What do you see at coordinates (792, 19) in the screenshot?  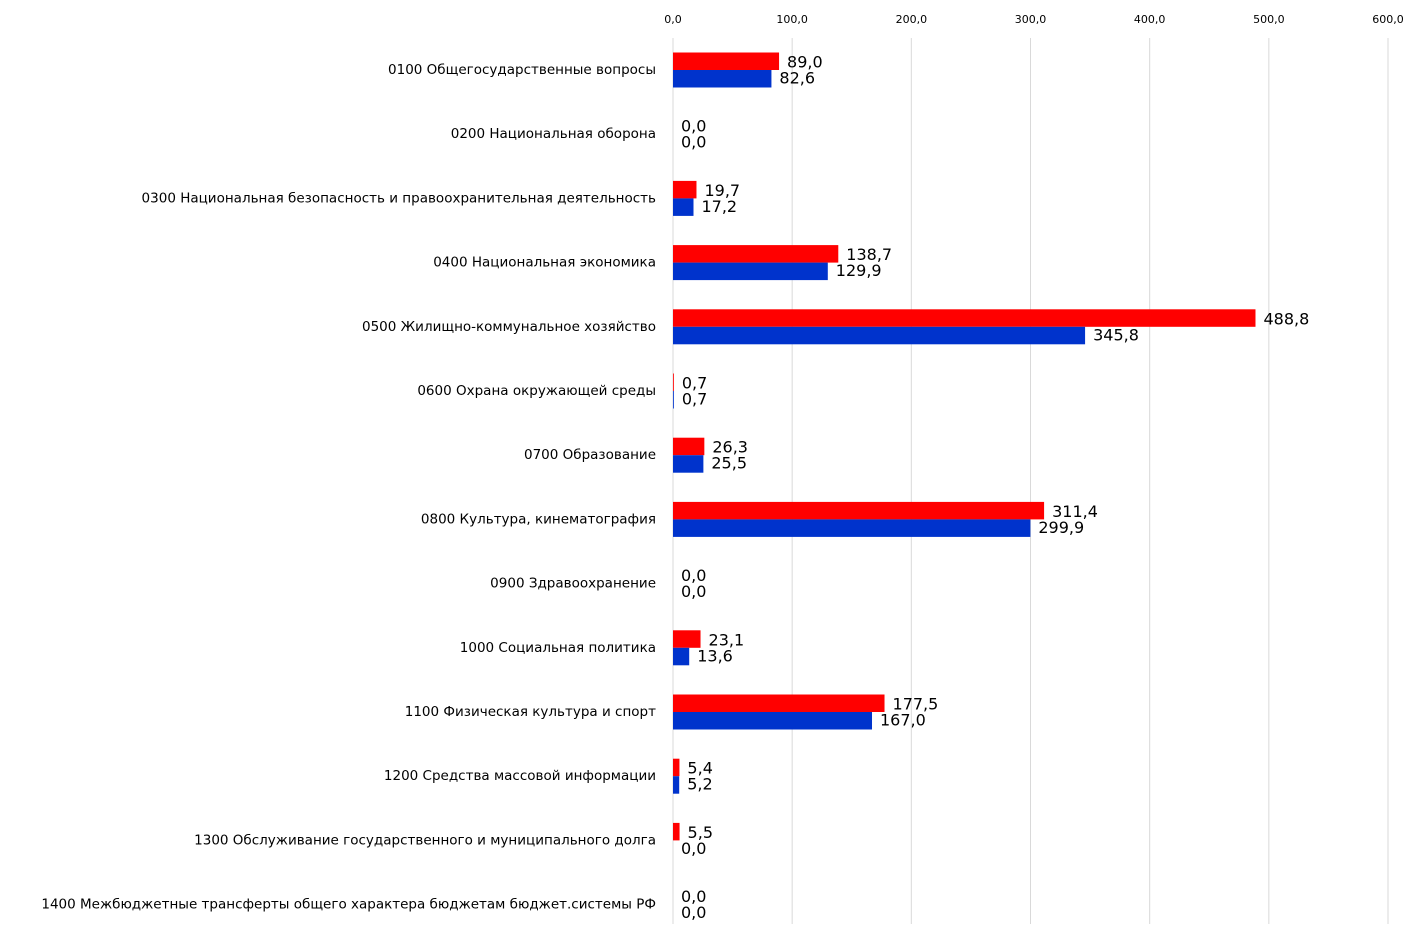 I see `x-tick-label: 100,0` at bounding box center [792, 19].